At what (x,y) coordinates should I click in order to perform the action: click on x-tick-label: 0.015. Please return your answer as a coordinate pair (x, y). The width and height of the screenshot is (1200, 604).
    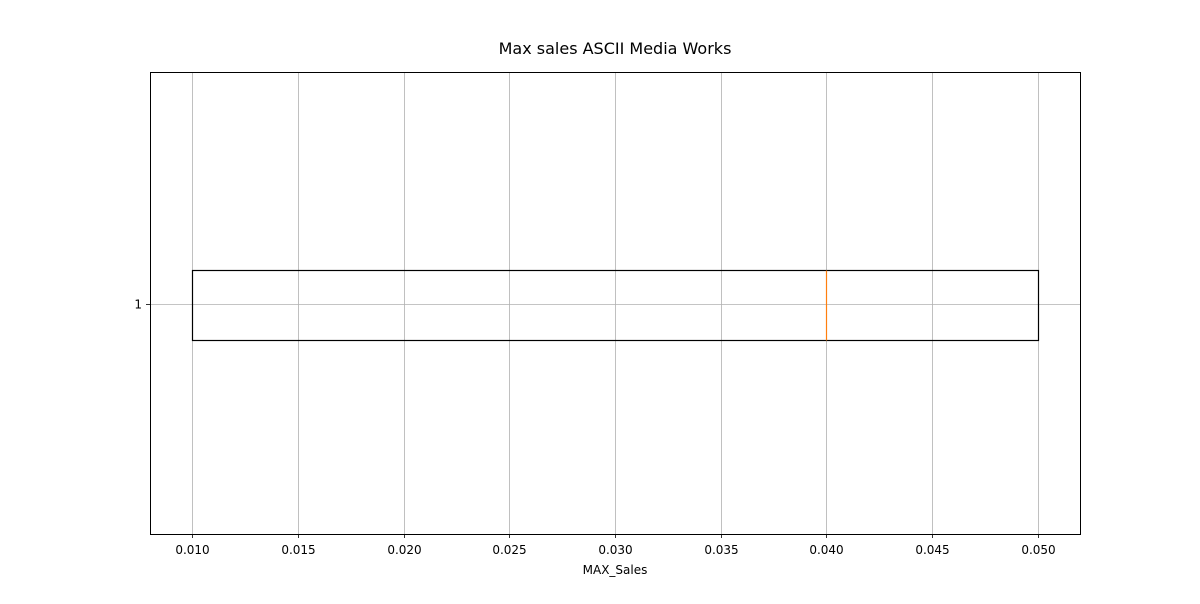
    Looking at the image, I should click on (298, 550).